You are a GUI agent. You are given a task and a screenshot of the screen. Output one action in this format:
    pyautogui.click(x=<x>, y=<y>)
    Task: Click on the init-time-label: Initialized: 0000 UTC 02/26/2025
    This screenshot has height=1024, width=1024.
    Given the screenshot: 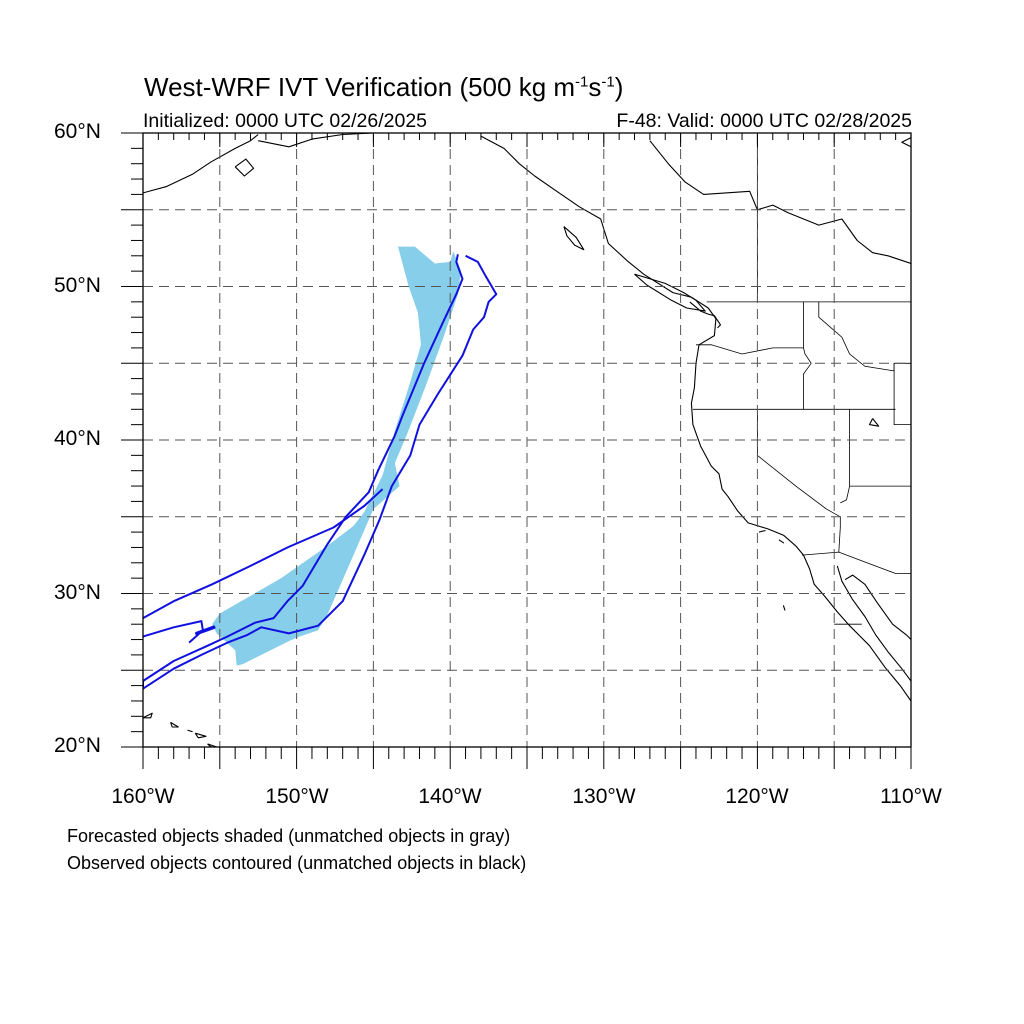 What is the action you would take?
    pyautogui.click(x=285, y=121)
    